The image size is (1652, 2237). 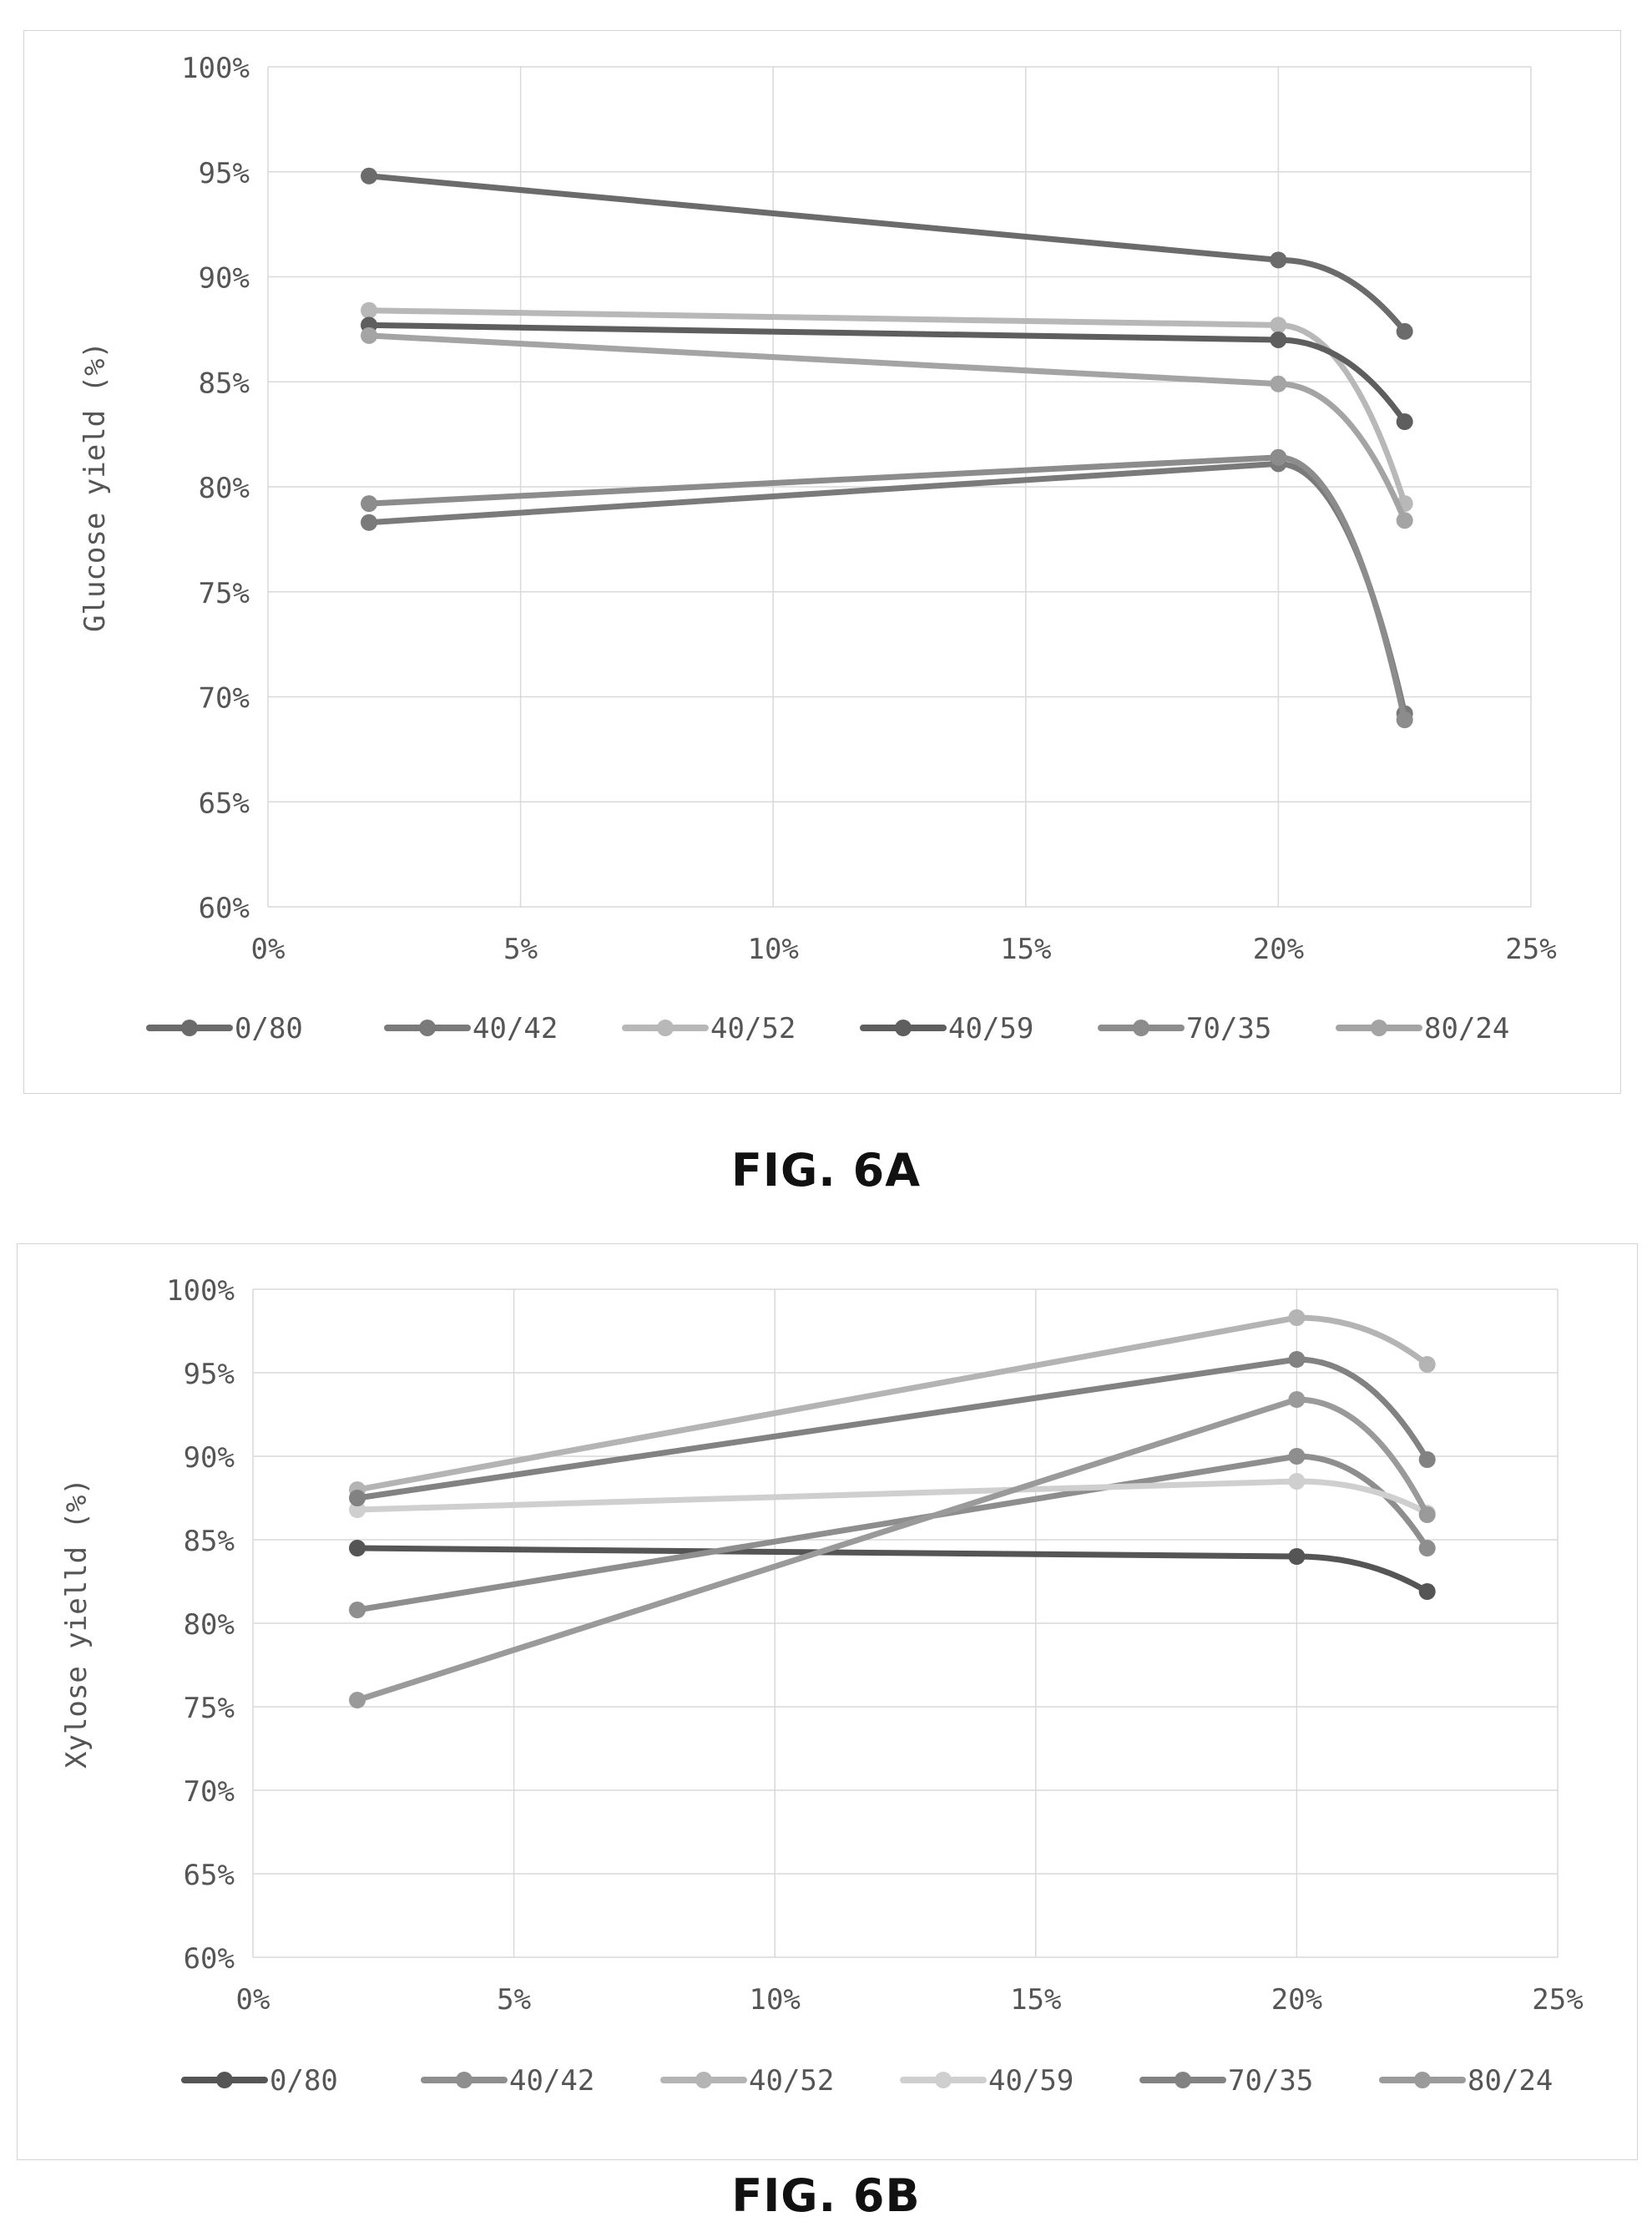 What do you see at coordinates (224, 383) in the screenshot?
I see `y-tick-label: 85%` at bounding box center [224, 383].